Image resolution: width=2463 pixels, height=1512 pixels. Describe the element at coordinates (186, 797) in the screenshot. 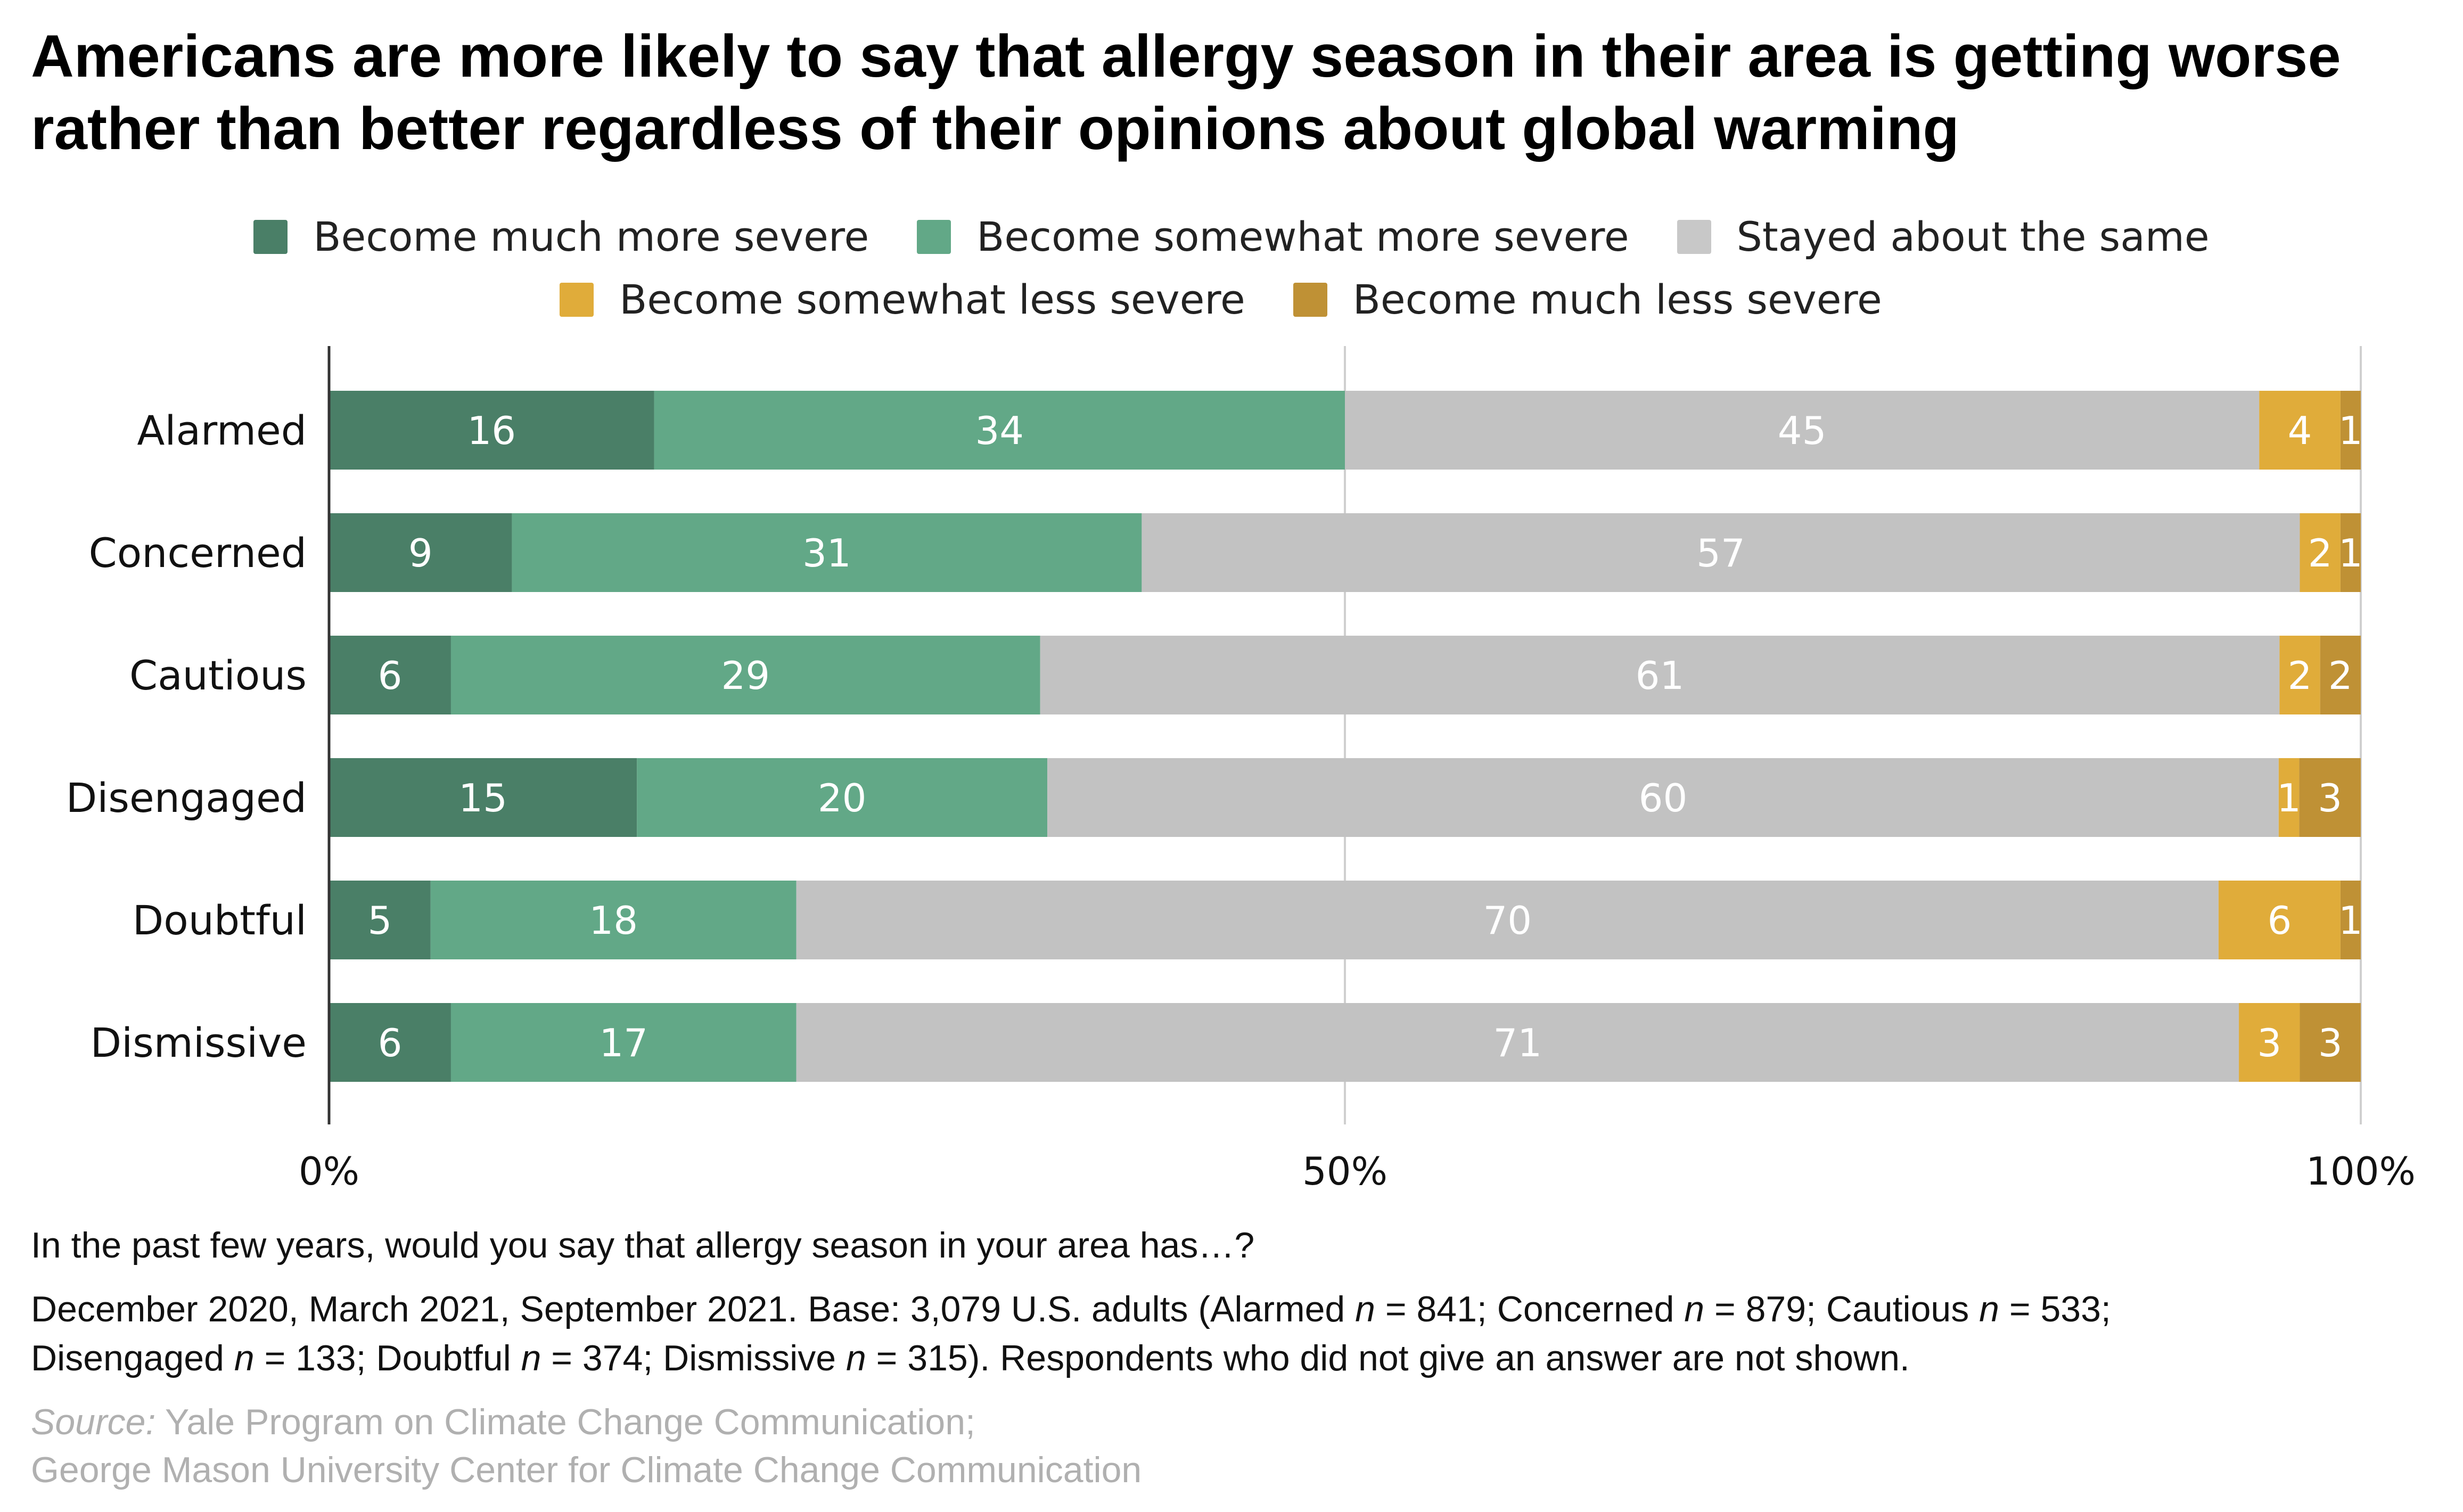

I see `category-label: Disengaged` at that location.